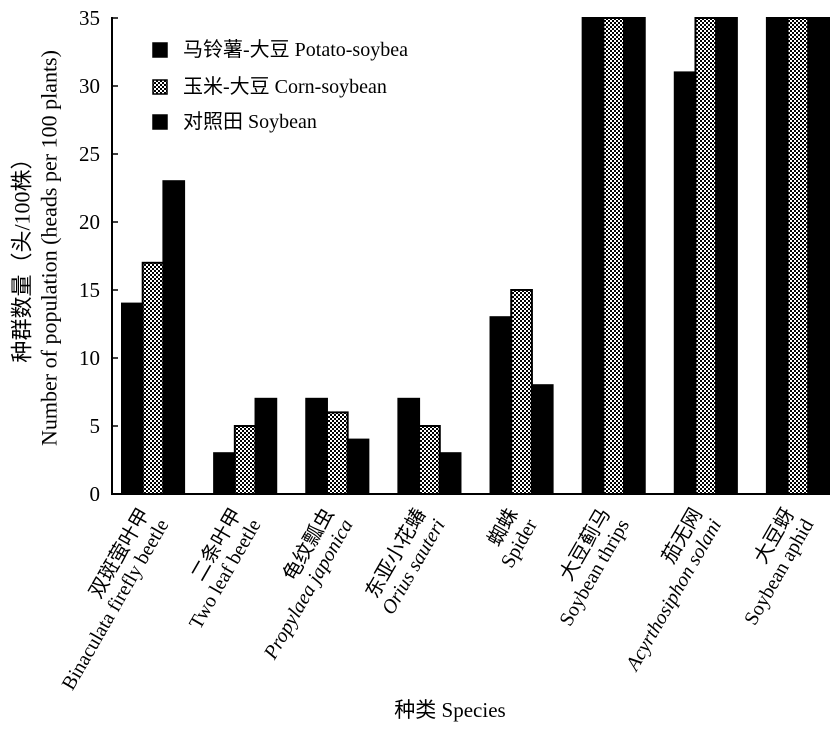 This screenshot has height=742, width=837. I want to click on legend-item: 对照田 Soybean, so click(234, 121).